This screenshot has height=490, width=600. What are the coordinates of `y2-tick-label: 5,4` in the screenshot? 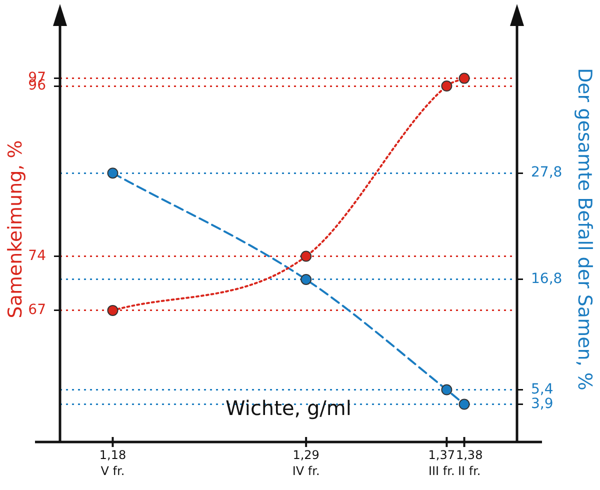 It's located at (542, 389).